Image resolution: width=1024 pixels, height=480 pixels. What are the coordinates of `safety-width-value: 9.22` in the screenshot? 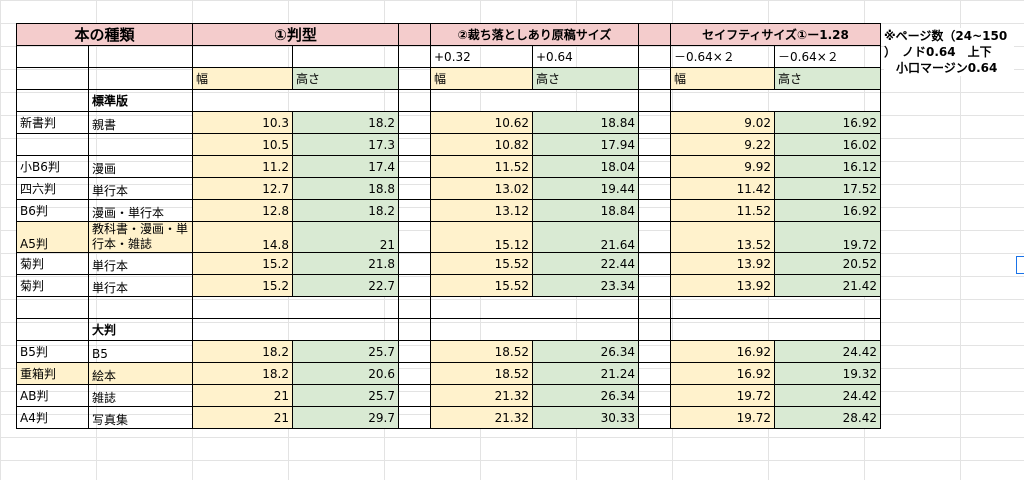 It's located at (722, 144).